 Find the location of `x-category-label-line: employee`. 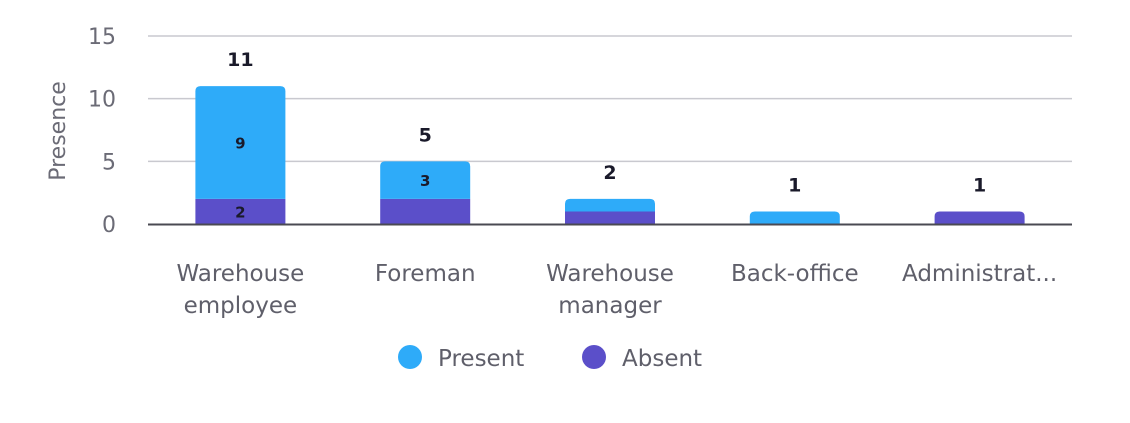

x-category-label-line: employee is located at coordinates (241, 306).